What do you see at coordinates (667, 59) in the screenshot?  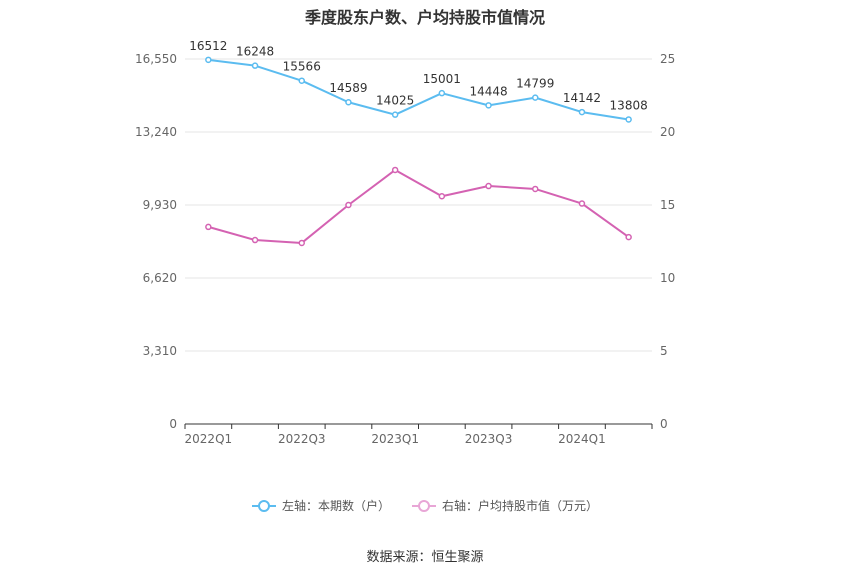 I see `right-axis-tick-label: 25` at bounding box center [667, 59].